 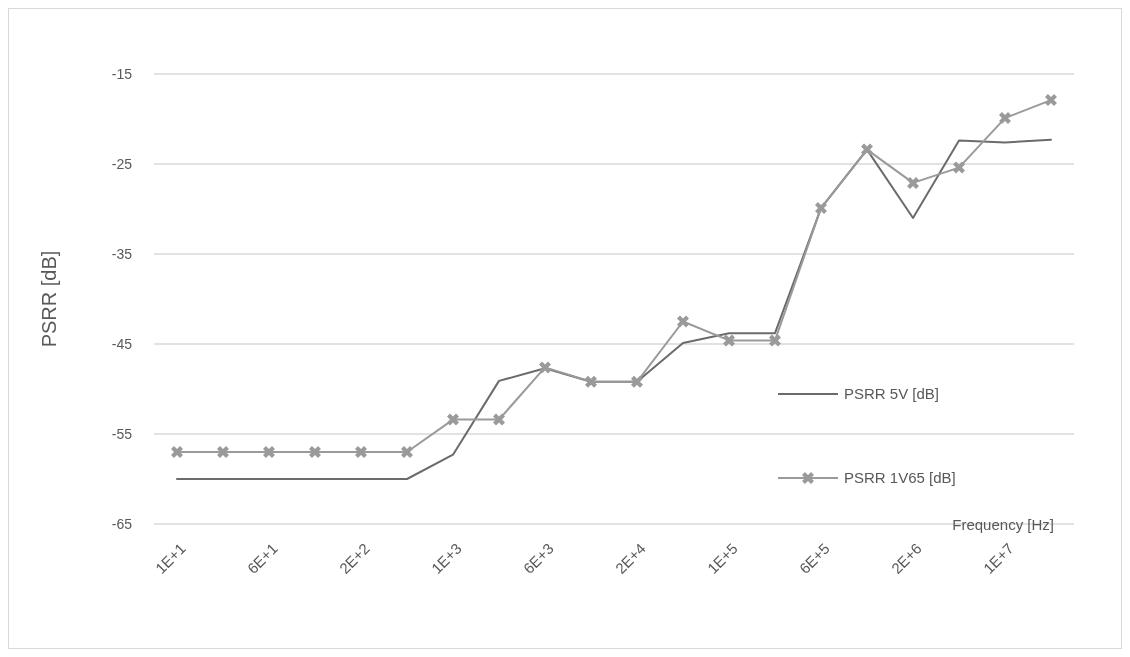 I want to click on y-tick-label: -15, so click(x=122, y=73).